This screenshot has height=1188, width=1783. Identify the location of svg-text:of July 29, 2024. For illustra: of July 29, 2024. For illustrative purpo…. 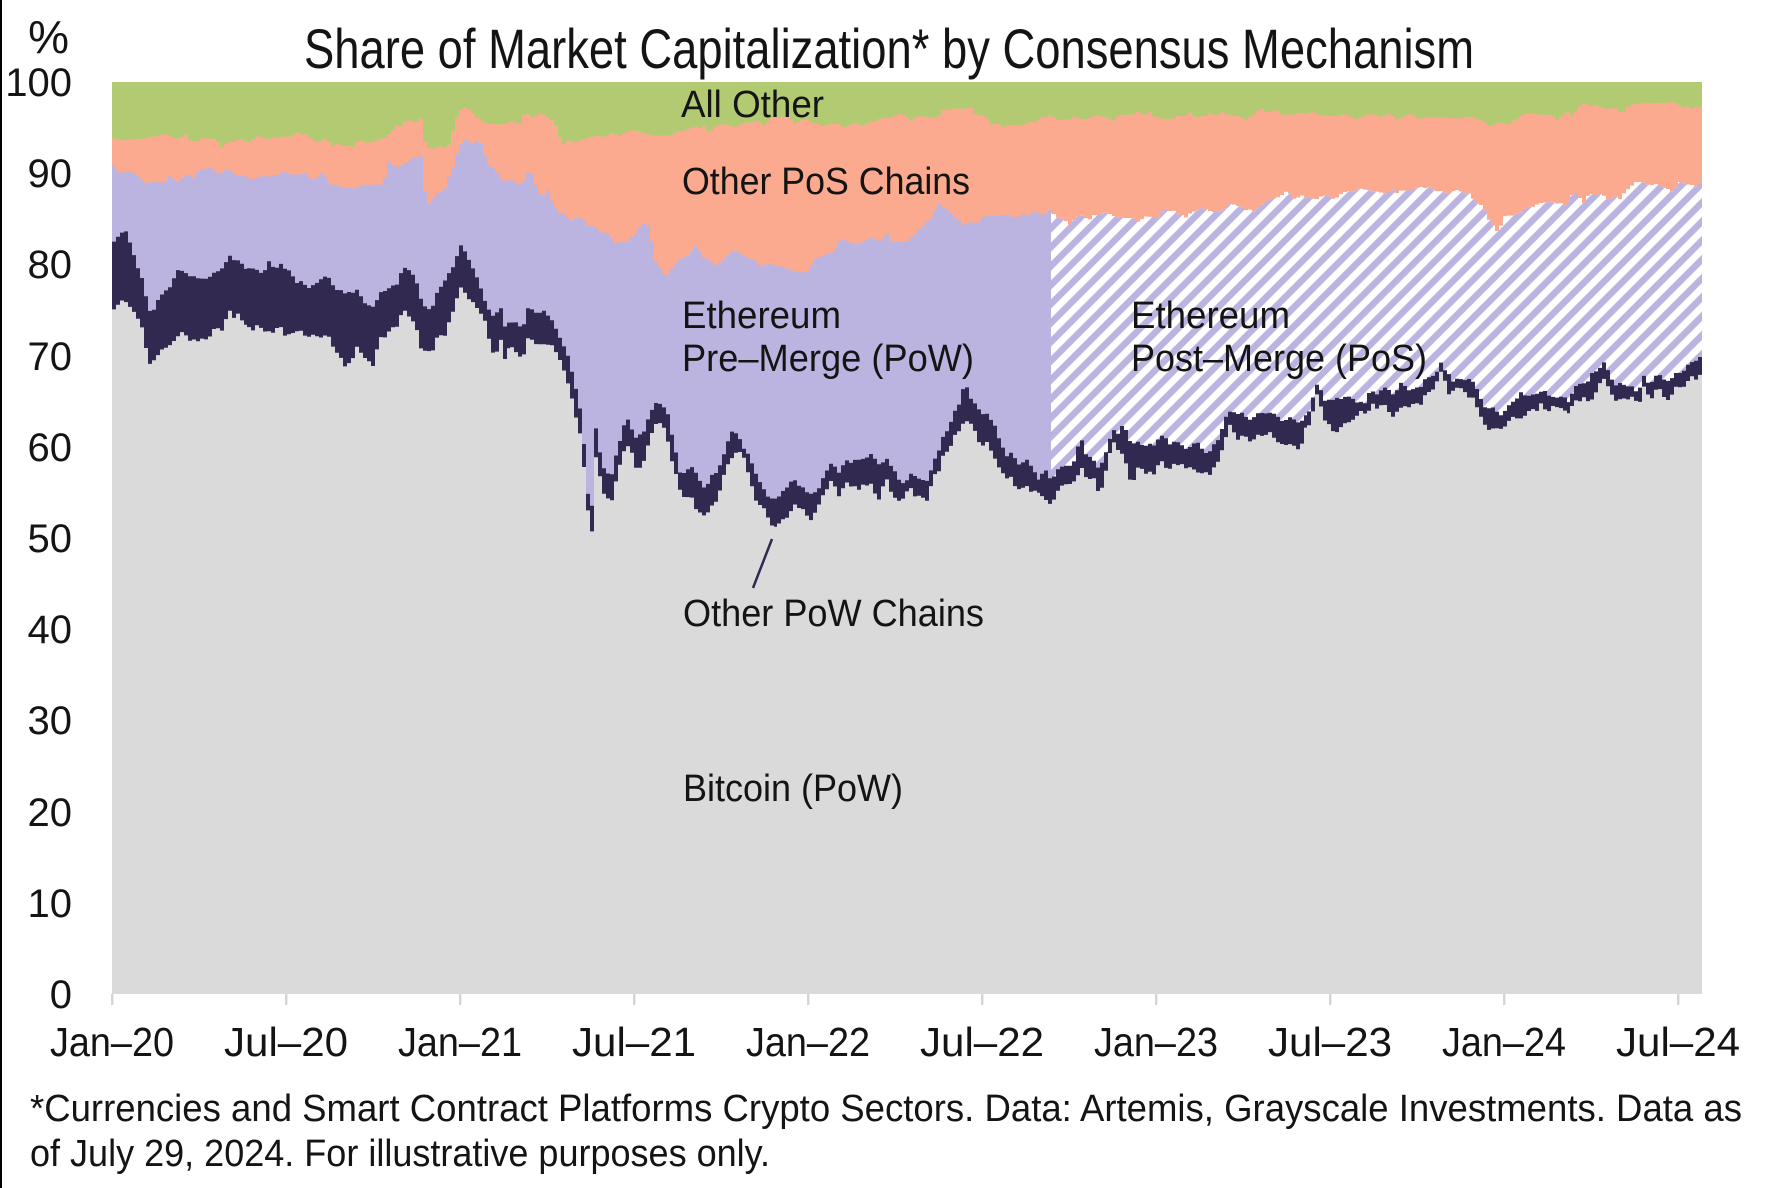
(400, 1154).